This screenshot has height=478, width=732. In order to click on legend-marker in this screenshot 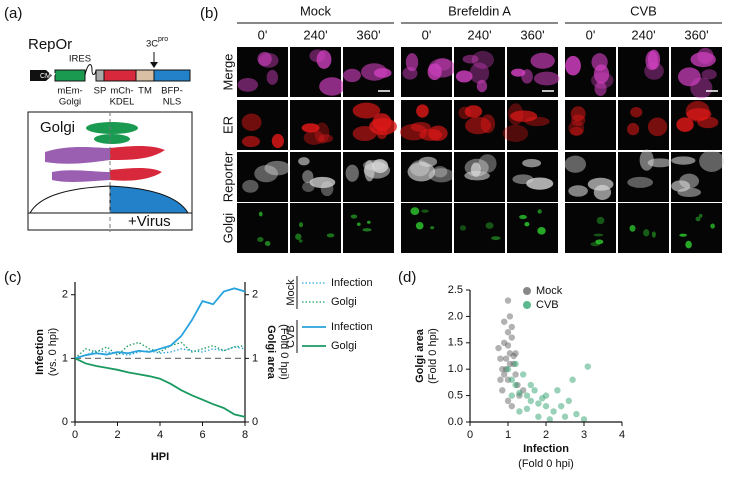, I will do `click(527, 291)`.